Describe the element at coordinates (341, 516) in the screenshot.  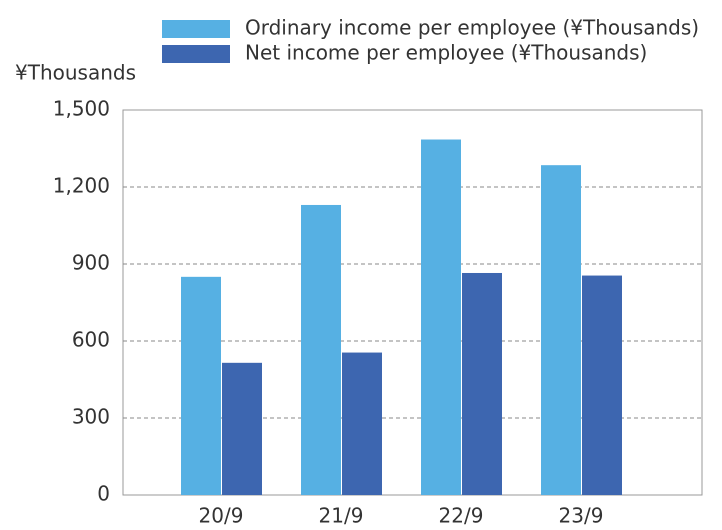
I see `x-tick-label: 21/9` at that location.